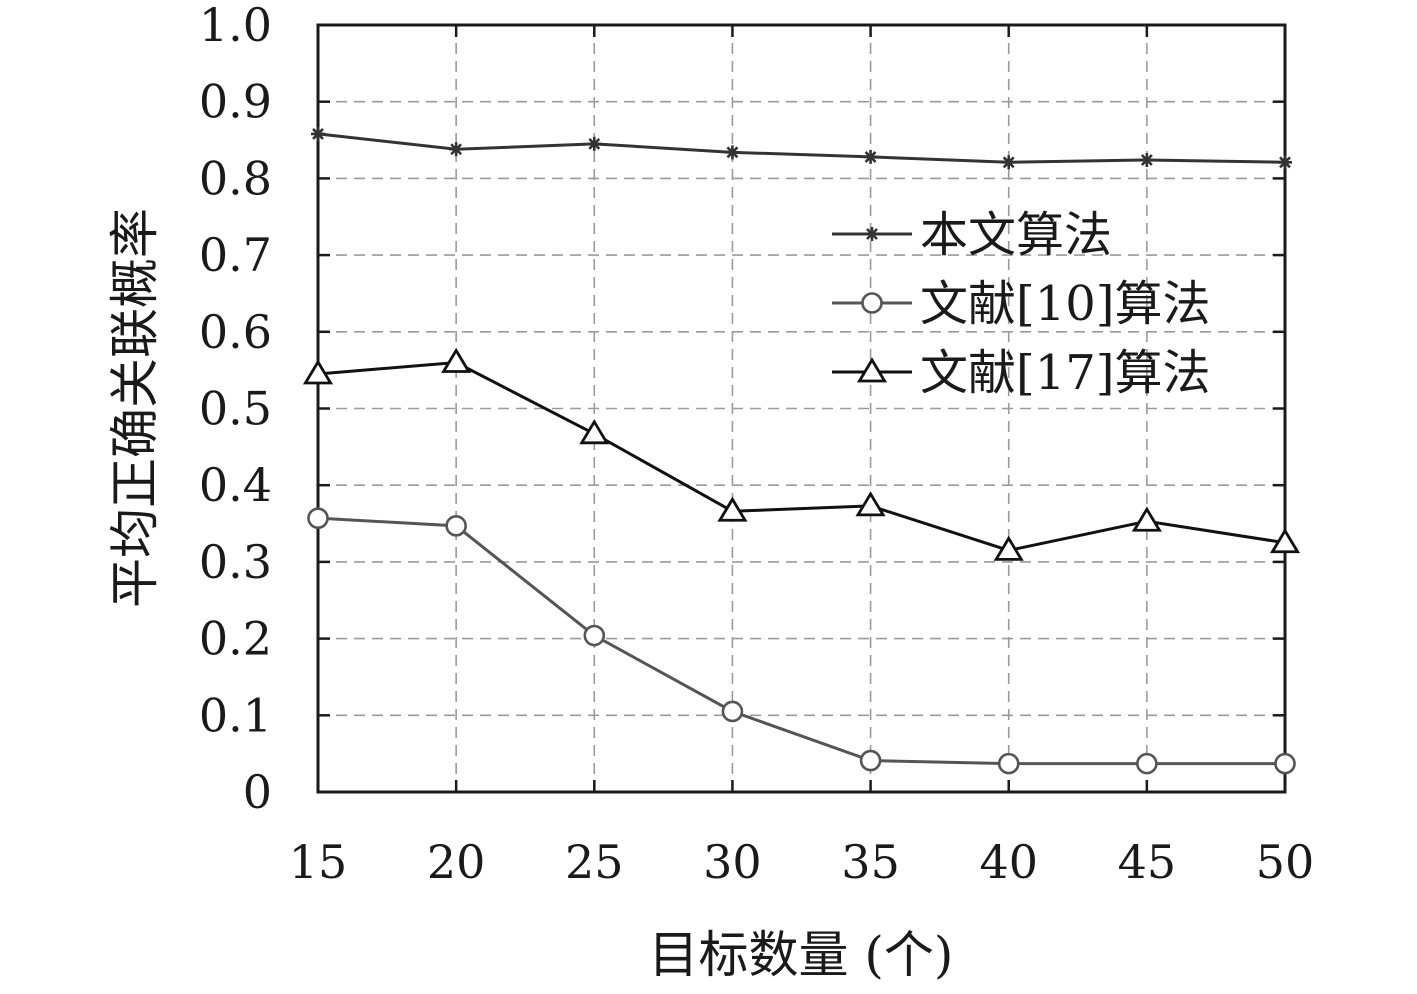 The height and width of the screenshot is (994, 1417). Describe the element at coordinates (870, 862) in the screenshot. I see `x-tick-label: 35` at that location.